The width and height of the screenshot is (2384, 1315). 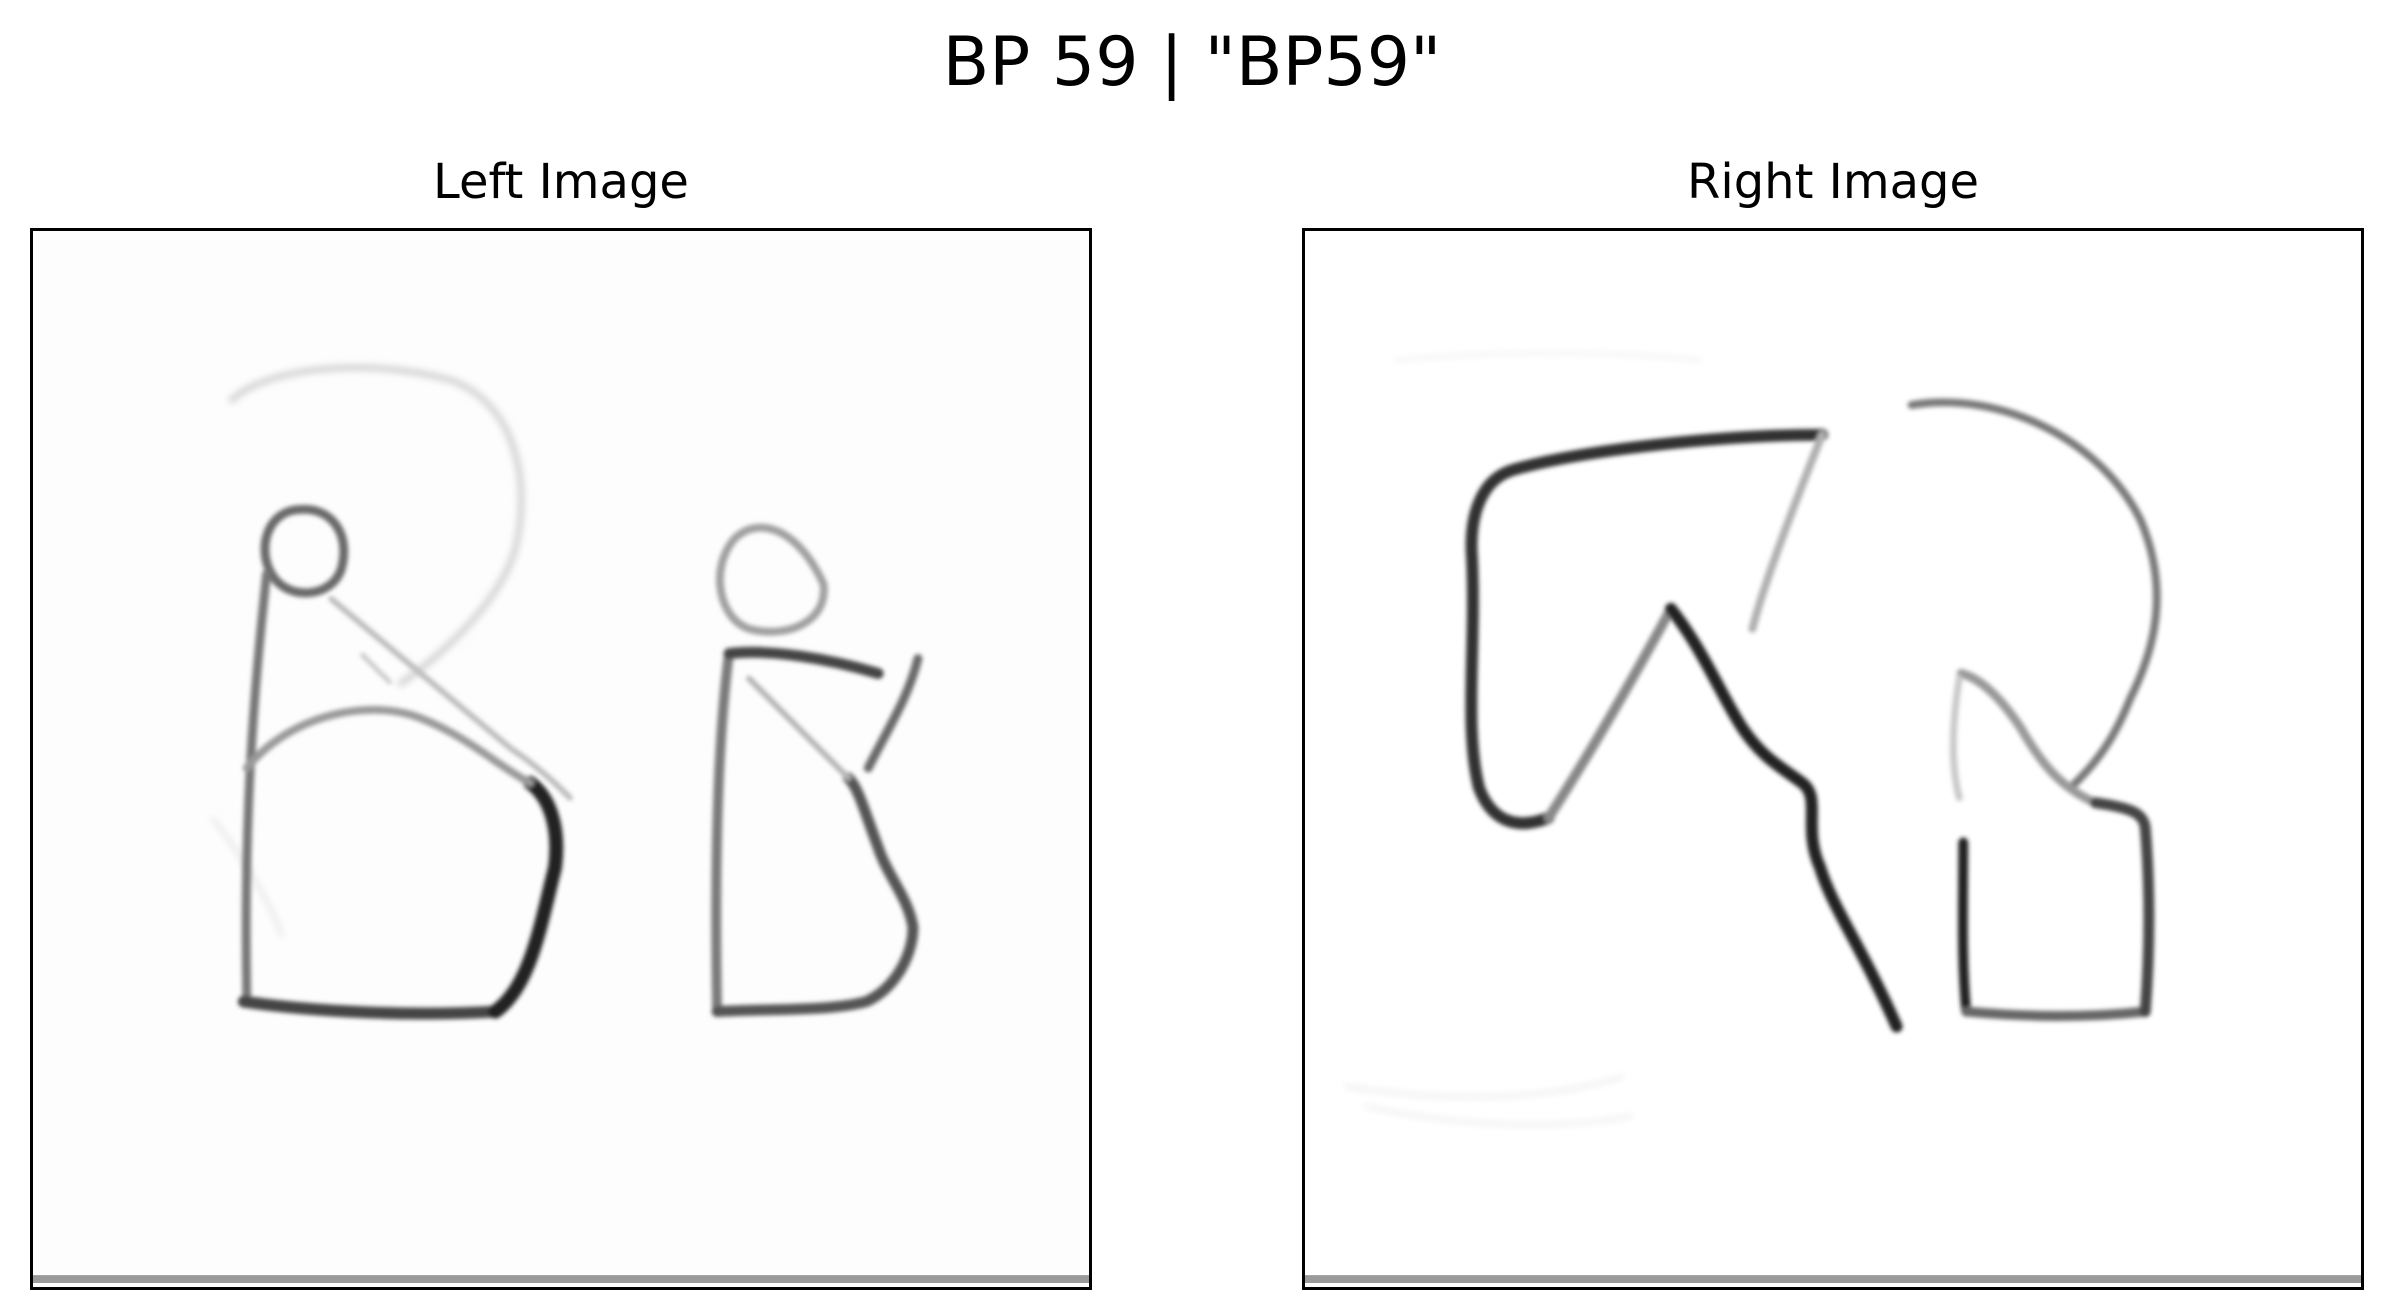 I want to click on right-figure-arrow-shape, so click(x=1684, y=730).